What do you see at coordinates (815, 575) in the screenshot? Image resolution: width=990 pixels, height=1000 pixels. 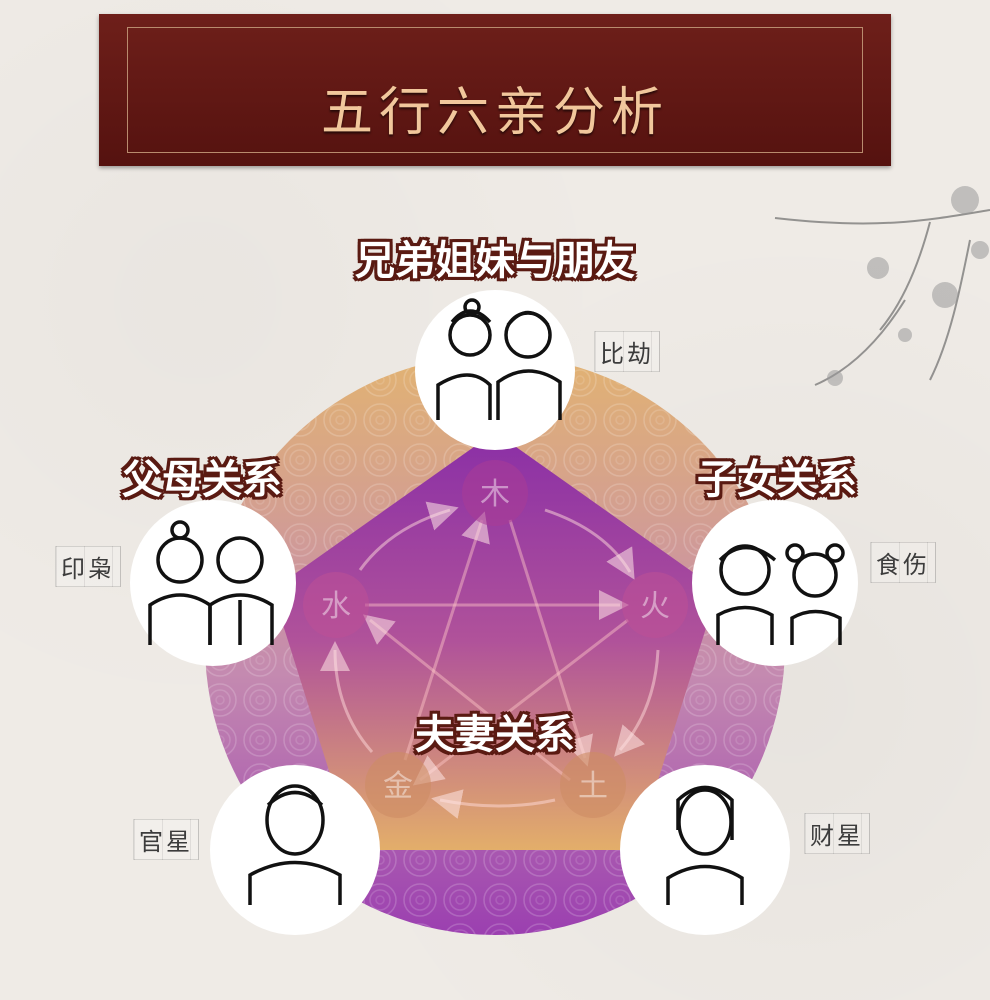 I see `girl-head-icon` at bounding box center [815, 575].